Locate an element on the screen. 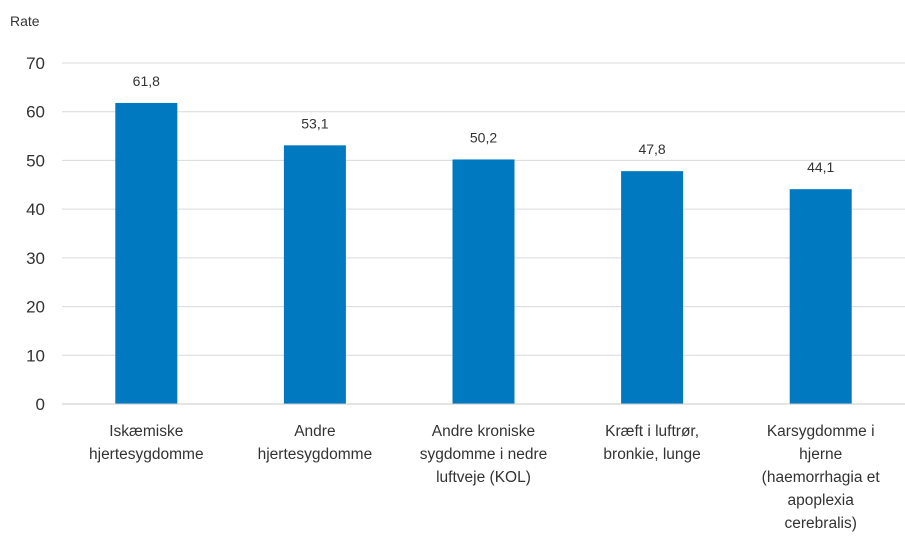 The width and height of the screenshot is (905, 544). x-tick-label: Andre hjertesygdomme is located at coordinates (315, 443).